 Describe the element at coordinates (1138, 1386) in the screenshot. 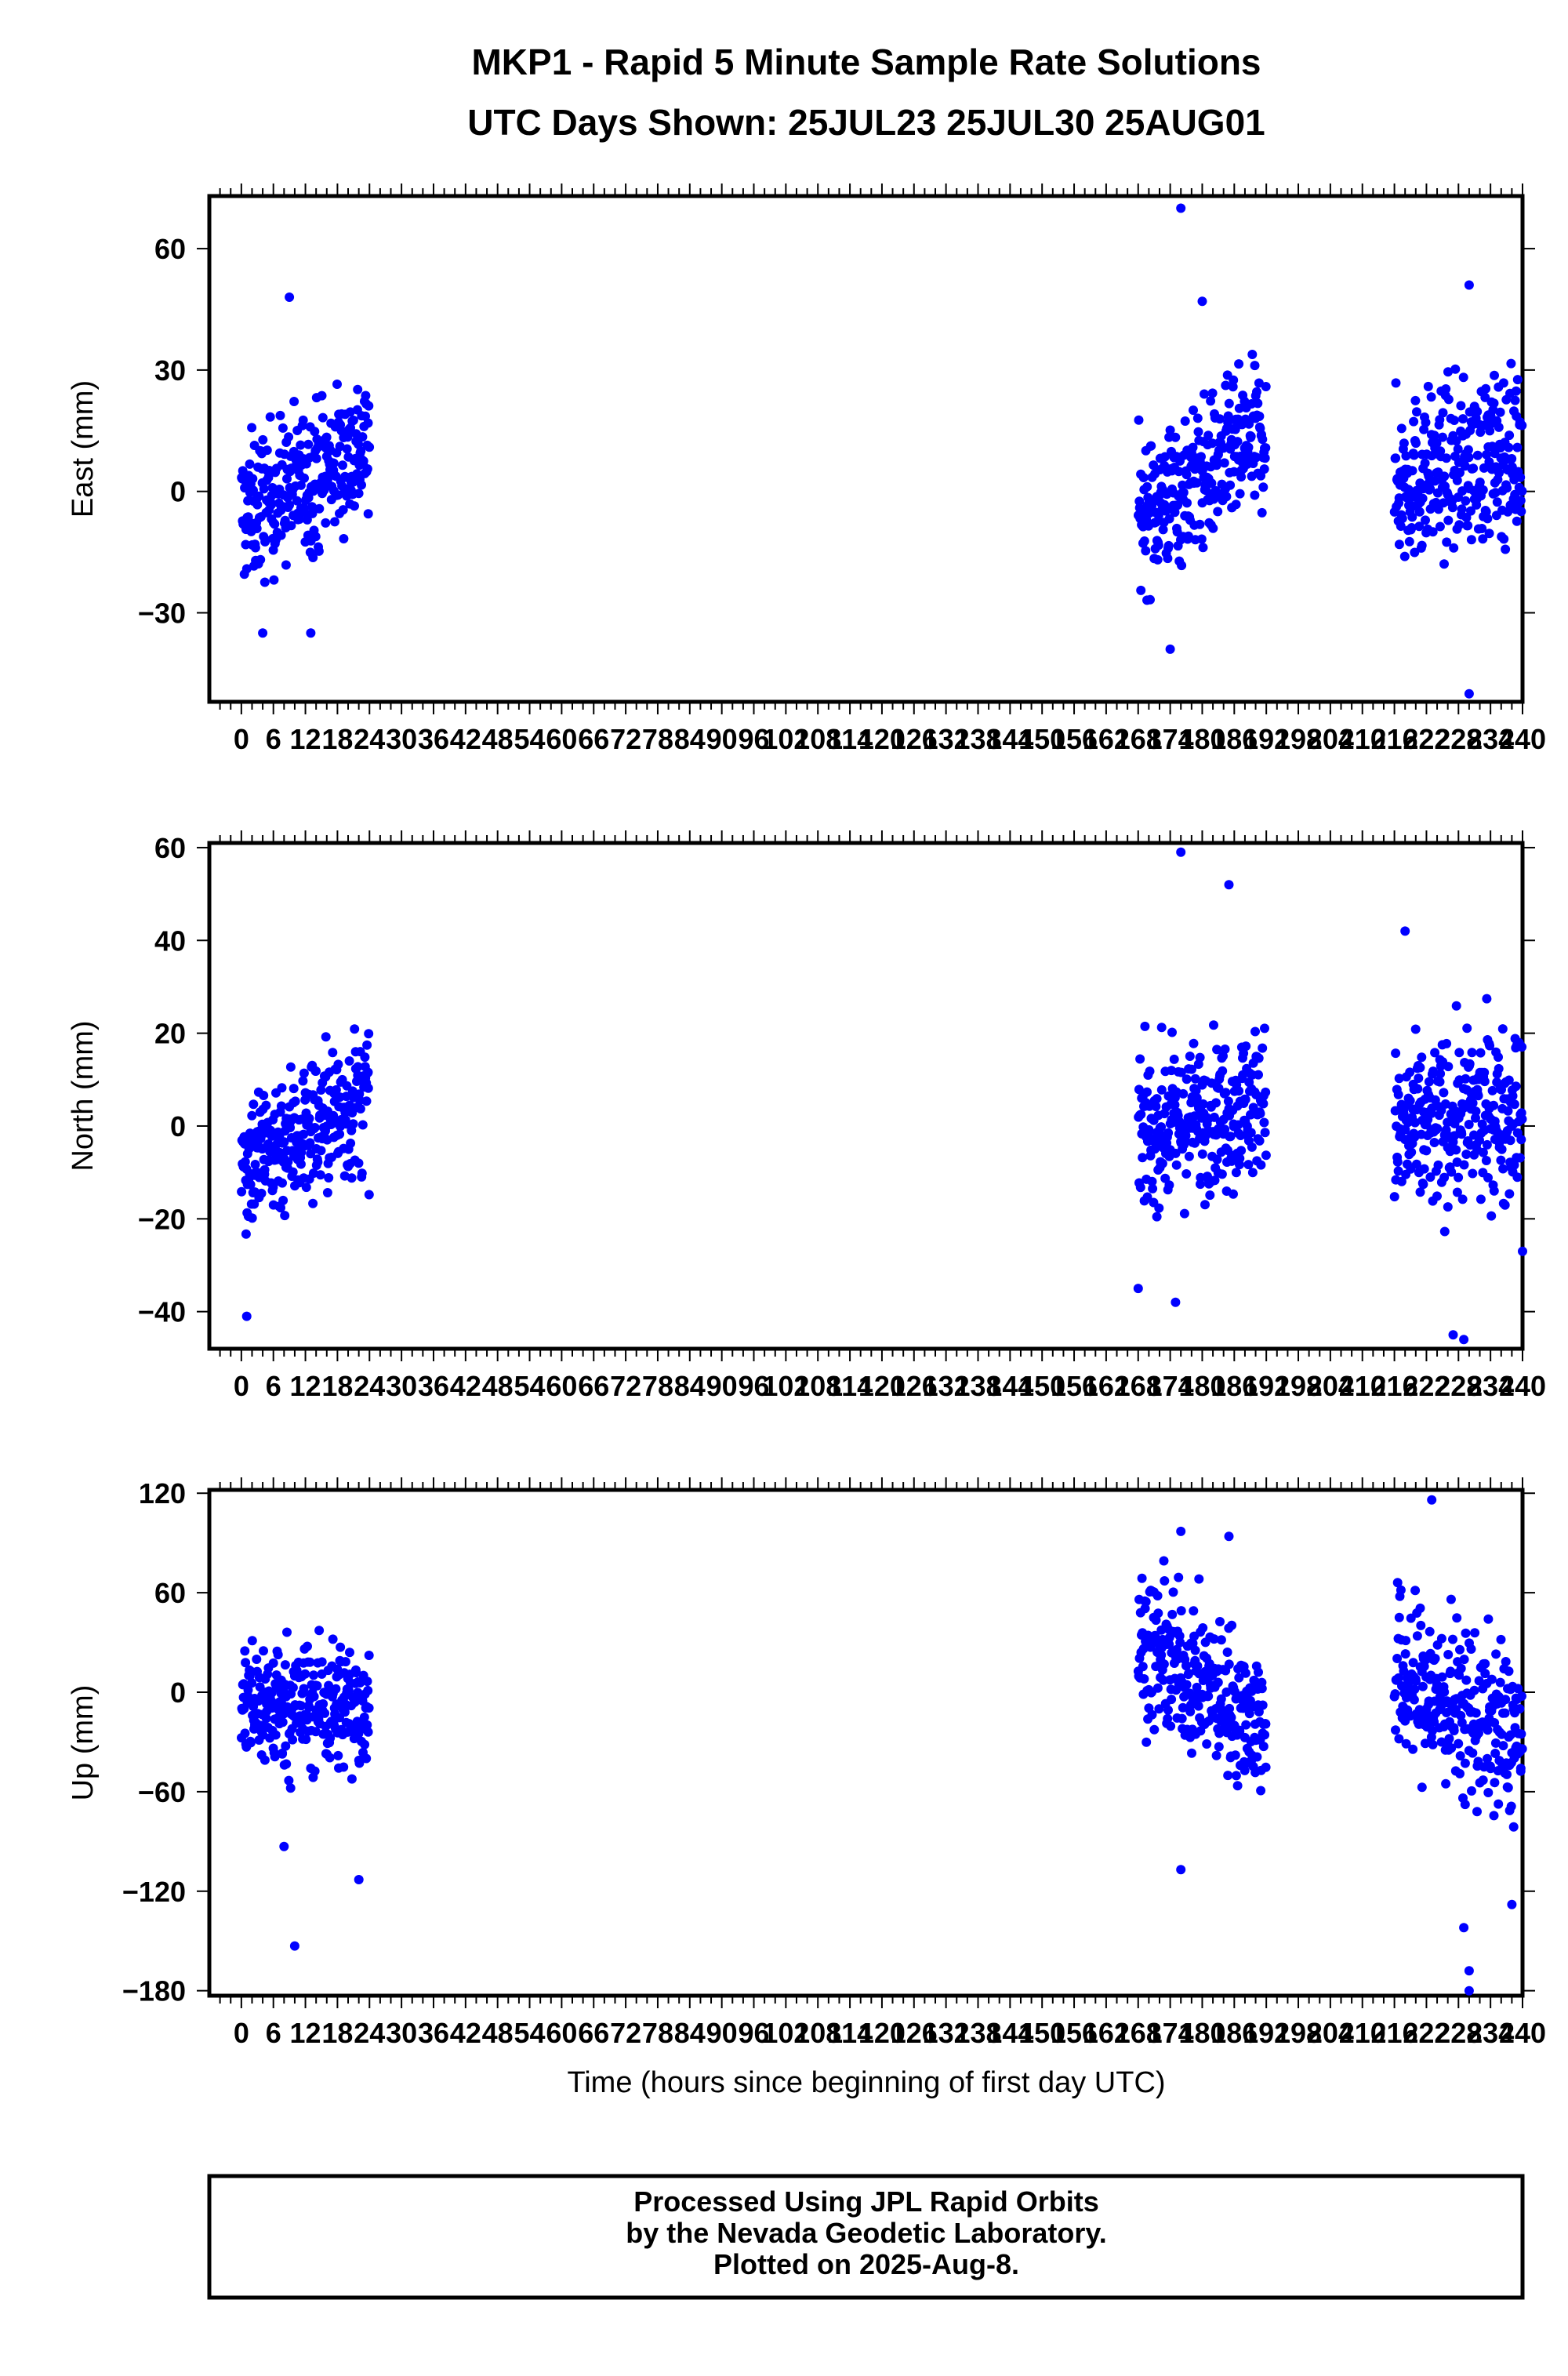

I see `x-tick-label: 168` at that location.